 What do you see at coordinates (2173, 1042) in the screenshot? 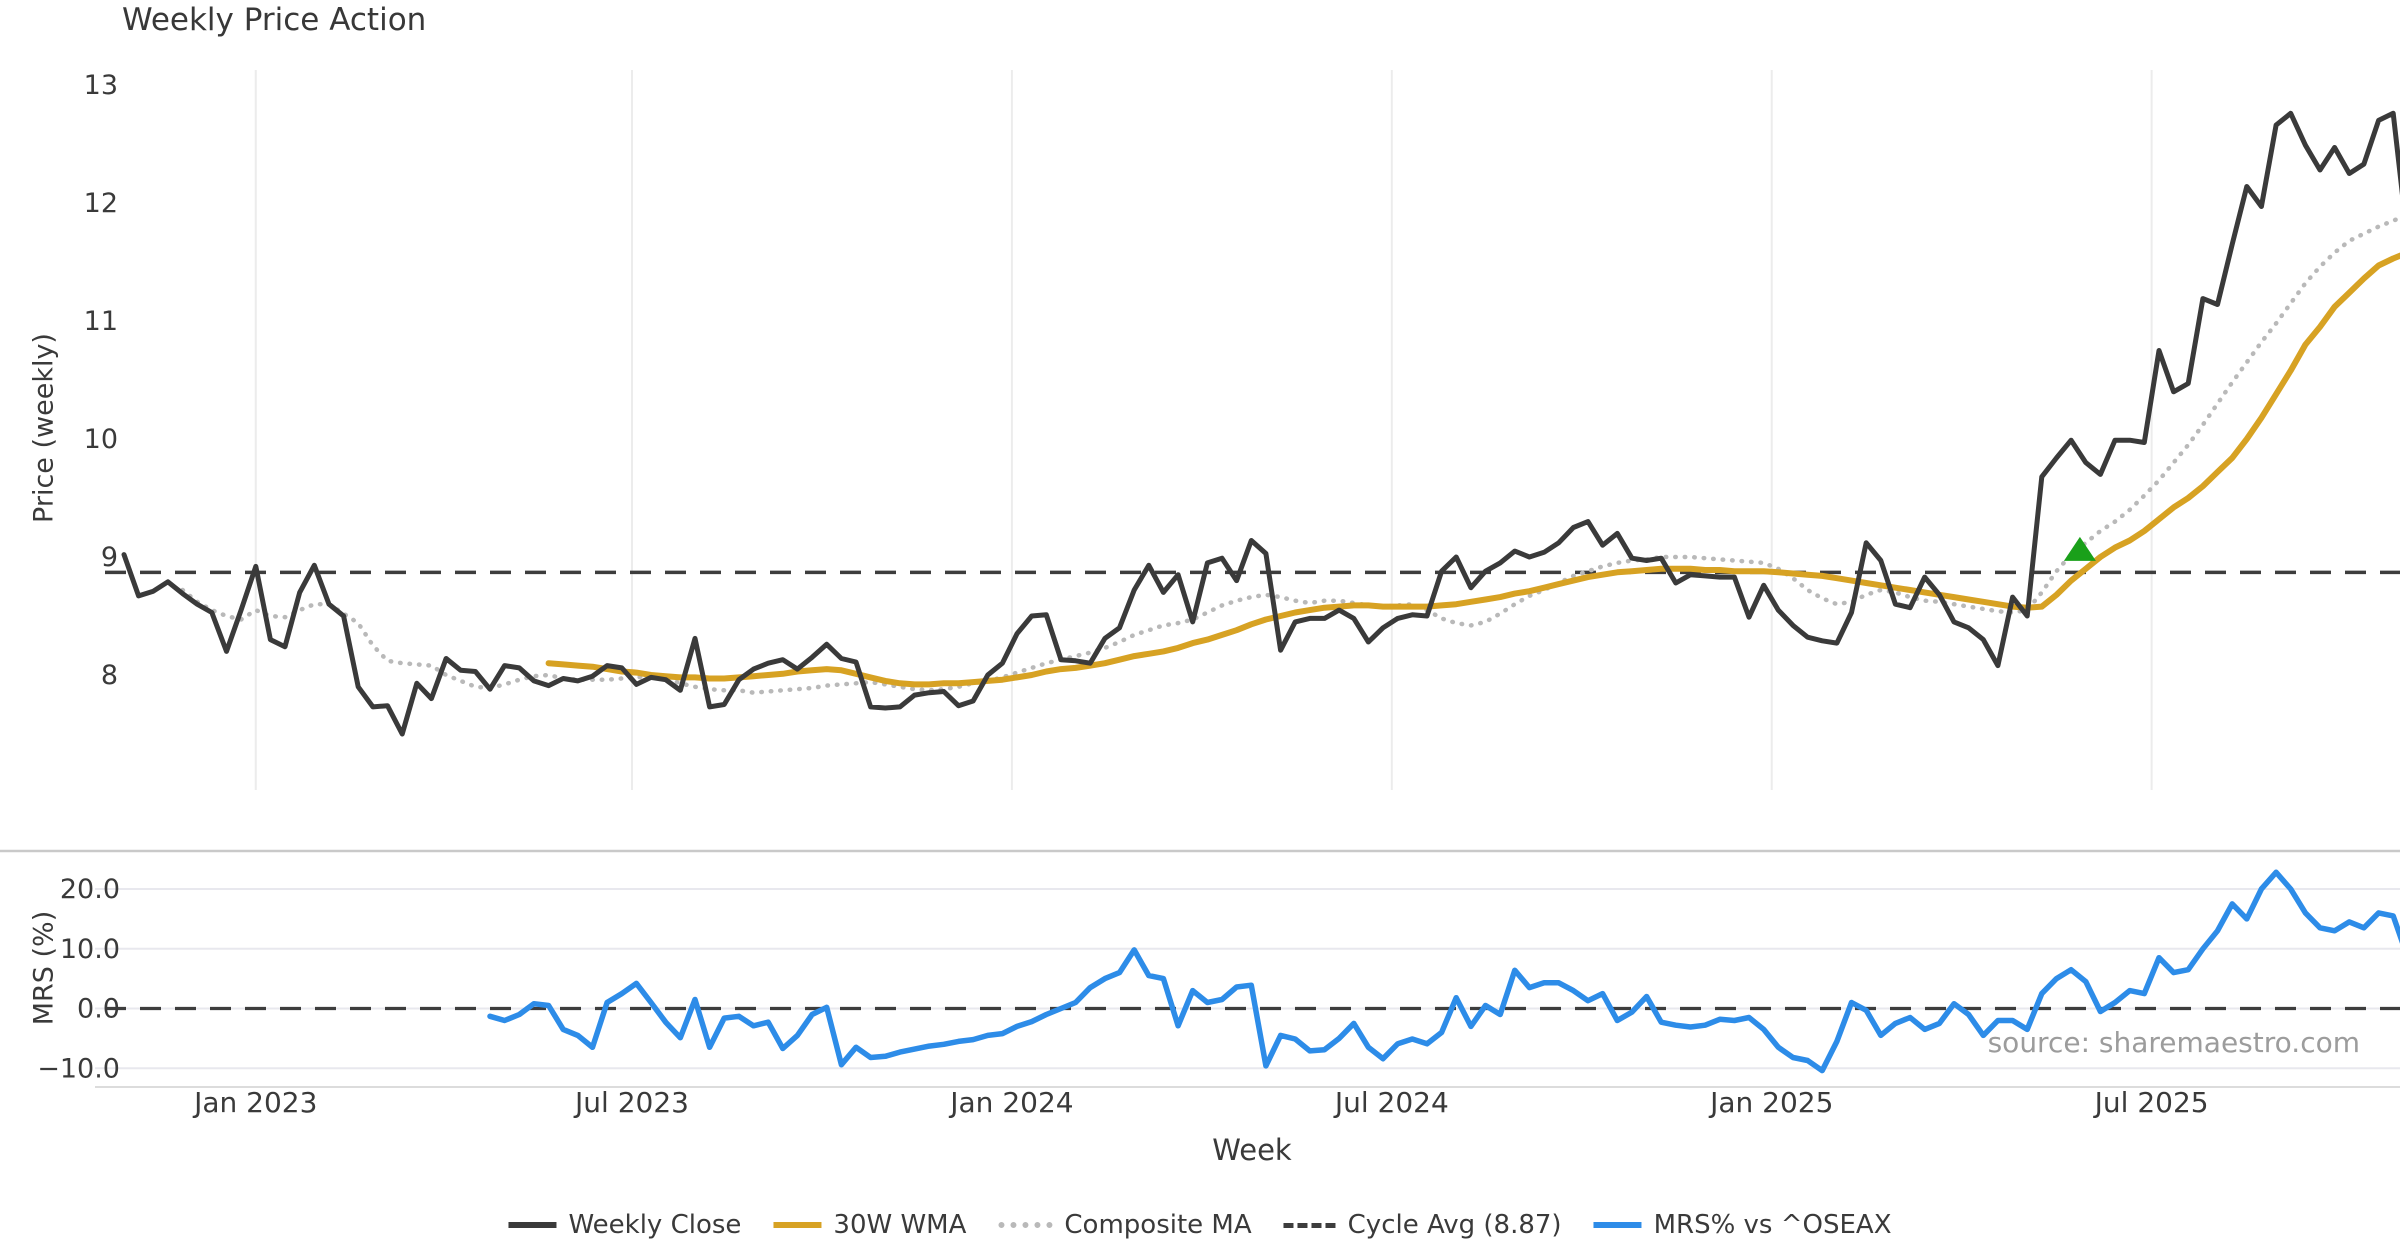
I see `source-watermark: source: sharemaestro.com` at bounding box center [2173, 1042].